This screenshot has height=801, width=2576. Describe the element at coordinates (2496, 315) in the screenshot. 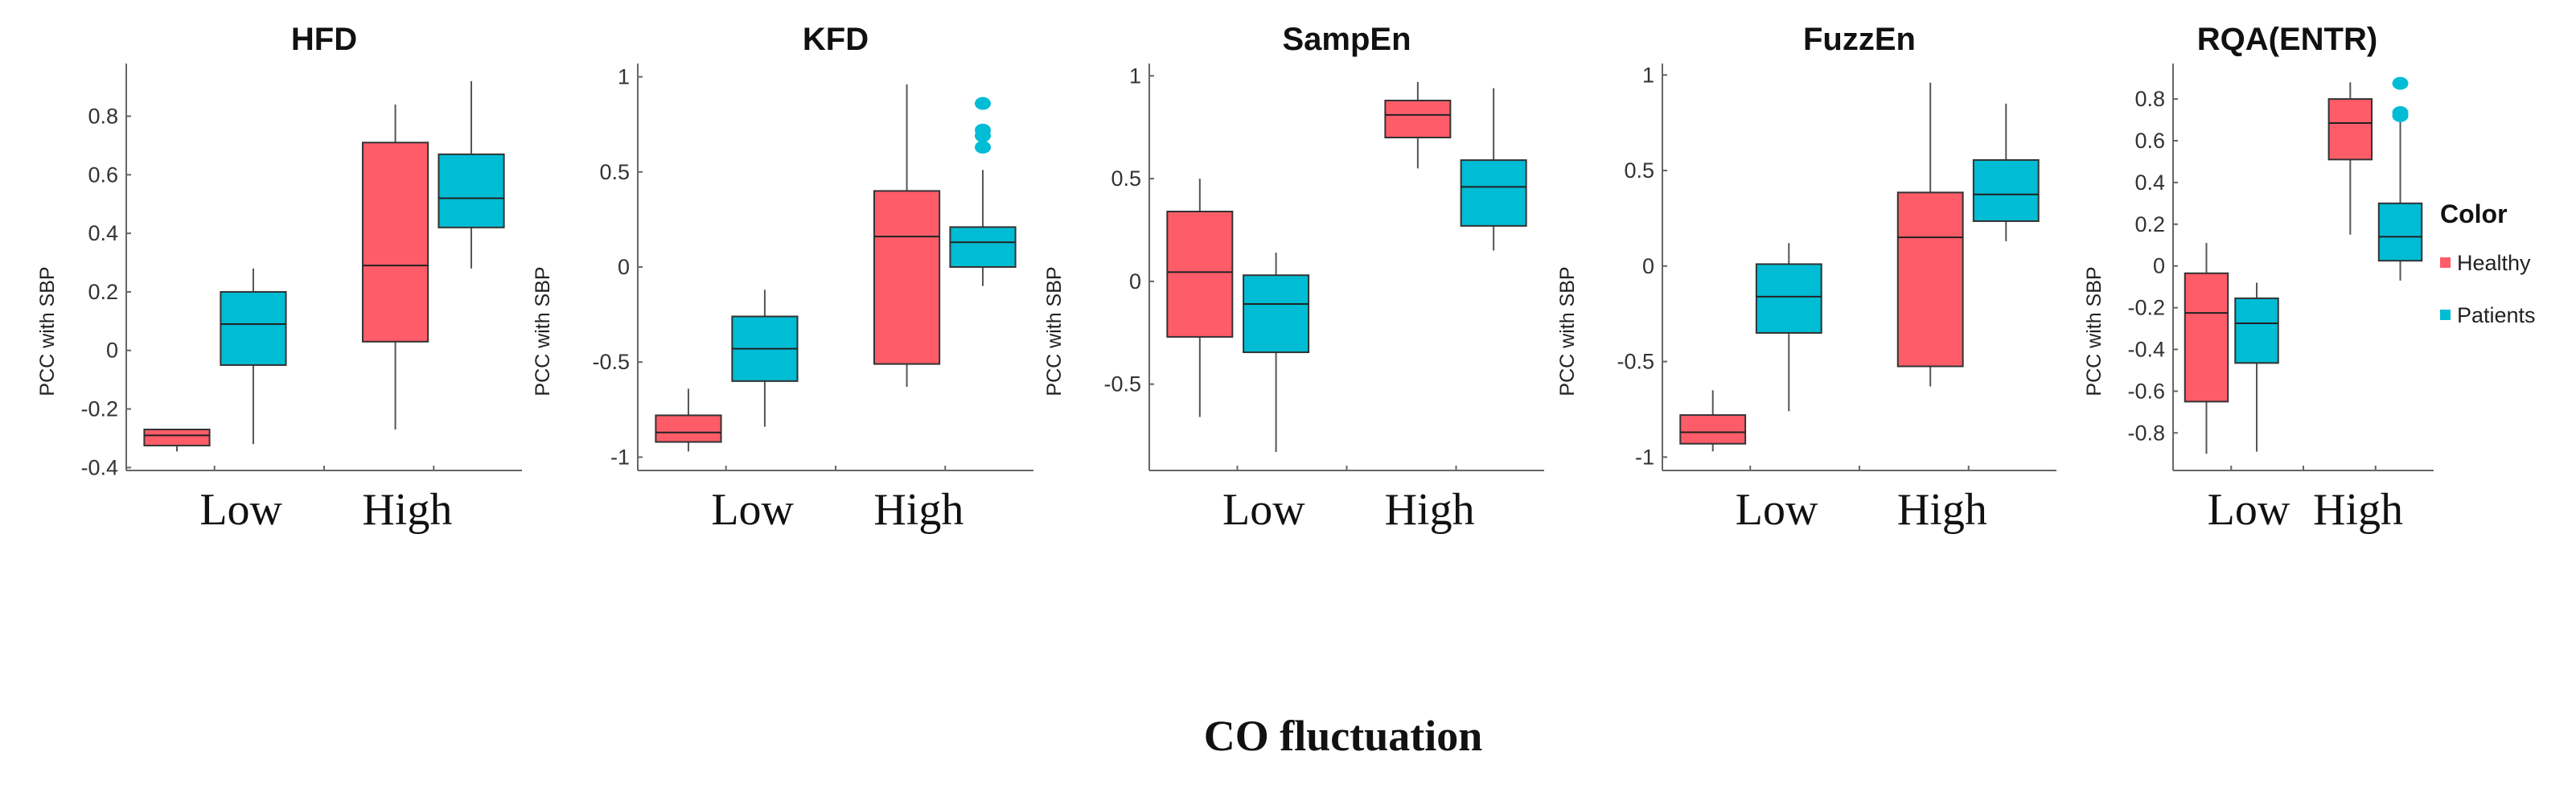

I see `legend-label-patients: Patients` at that location.